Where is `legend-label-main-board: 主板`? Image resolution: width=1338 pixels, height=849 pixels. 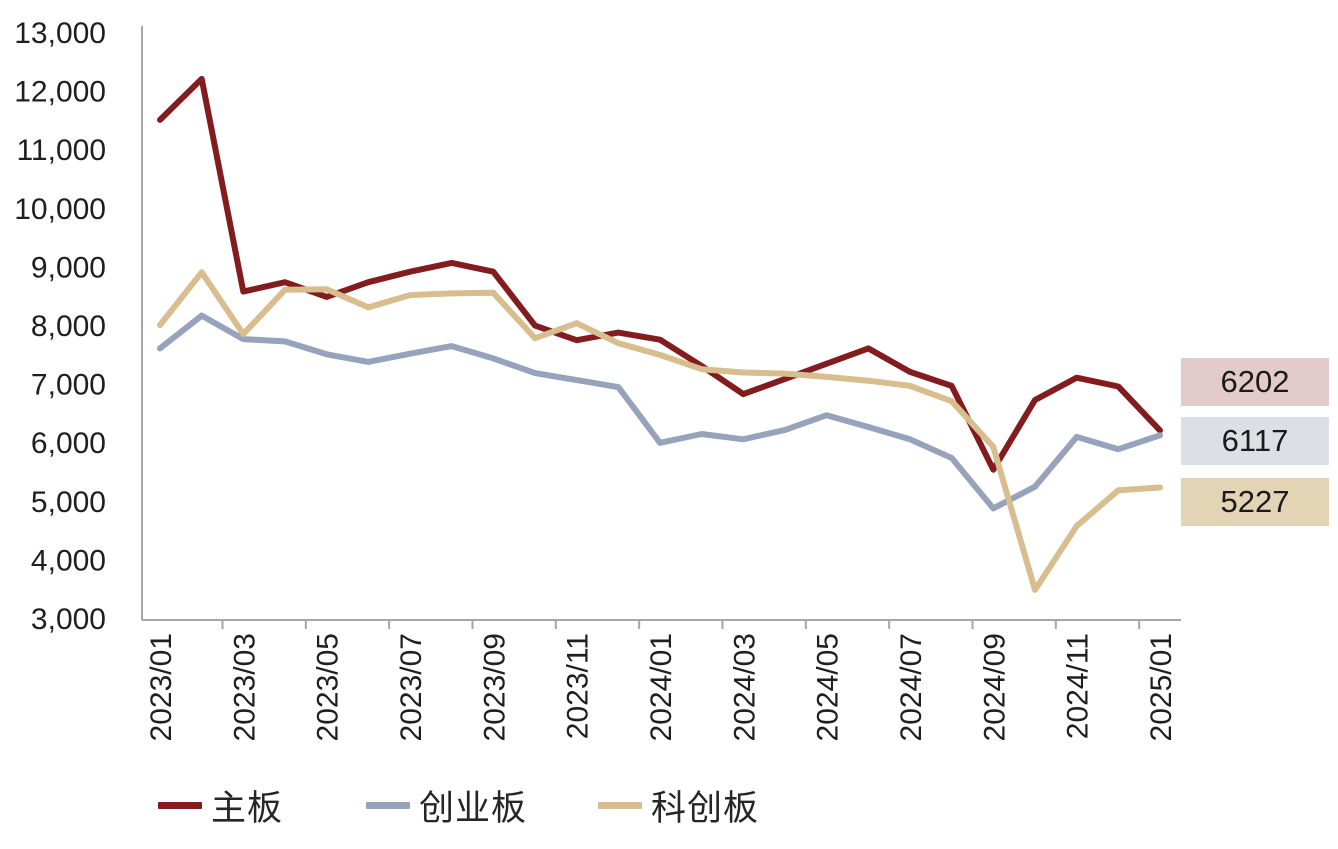 legend-label-main-board: 主板 is located at coordinates (247, 808).